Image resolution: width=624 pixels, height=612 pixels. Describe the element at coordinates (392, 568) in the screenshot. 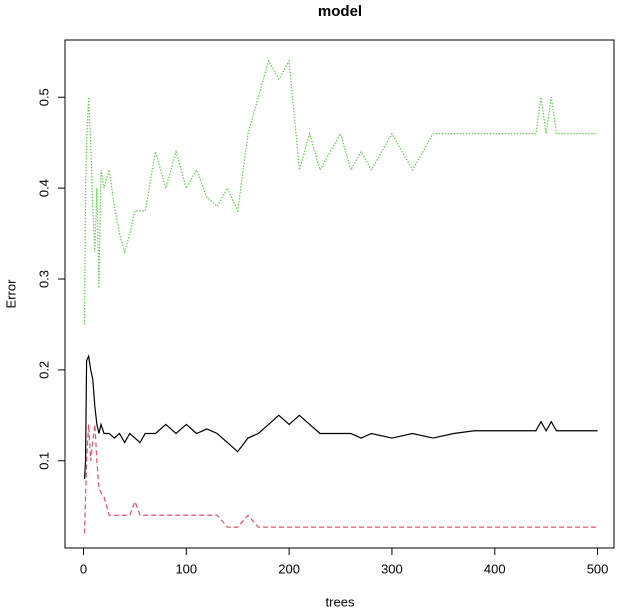

I see `x-tick-label: 300` at that location.